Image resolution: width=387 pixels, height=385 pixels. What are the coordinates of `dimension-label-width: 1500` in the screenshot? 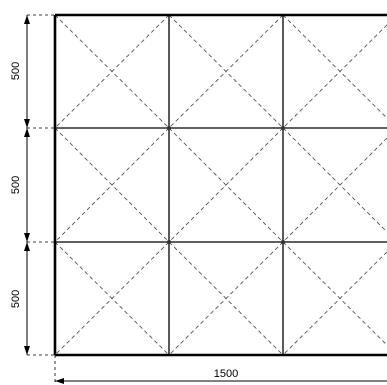 It's located at (226, 374).